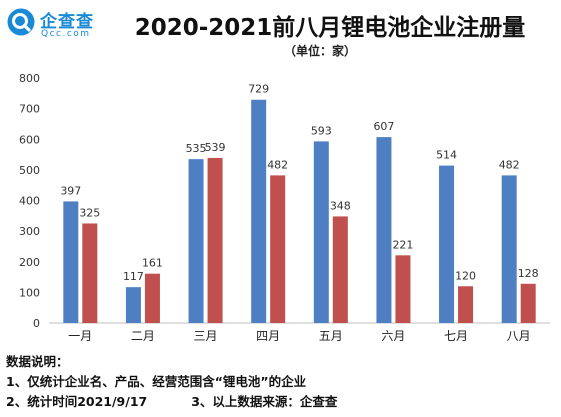 This screenshot has width=561, height=417. Describe the element at coordinates (268, 336) in the screenshot. I see `x-tick-label: 四月` at that location.